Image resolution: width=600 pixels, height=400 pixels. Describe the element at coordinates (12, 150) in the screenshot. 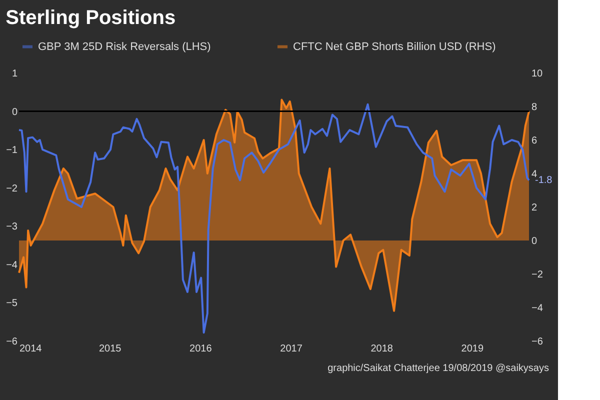

I see `y-tick-label: −1` at that location.